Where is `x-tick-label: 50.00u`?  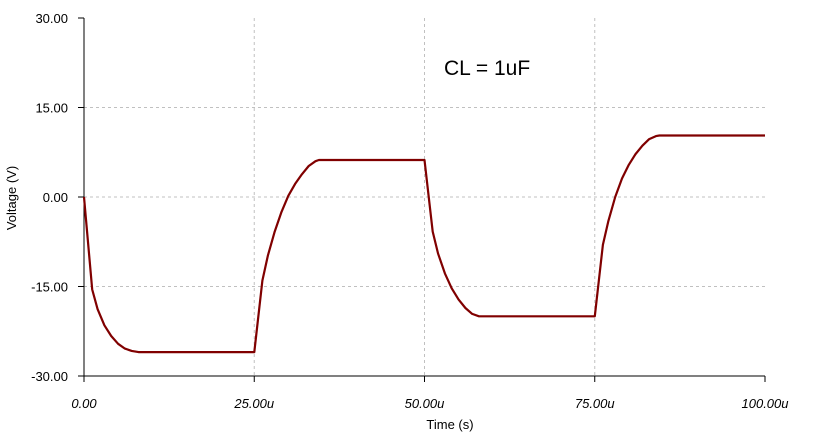 x-tick-label: 50.00u is located at coordinates (425, 403).